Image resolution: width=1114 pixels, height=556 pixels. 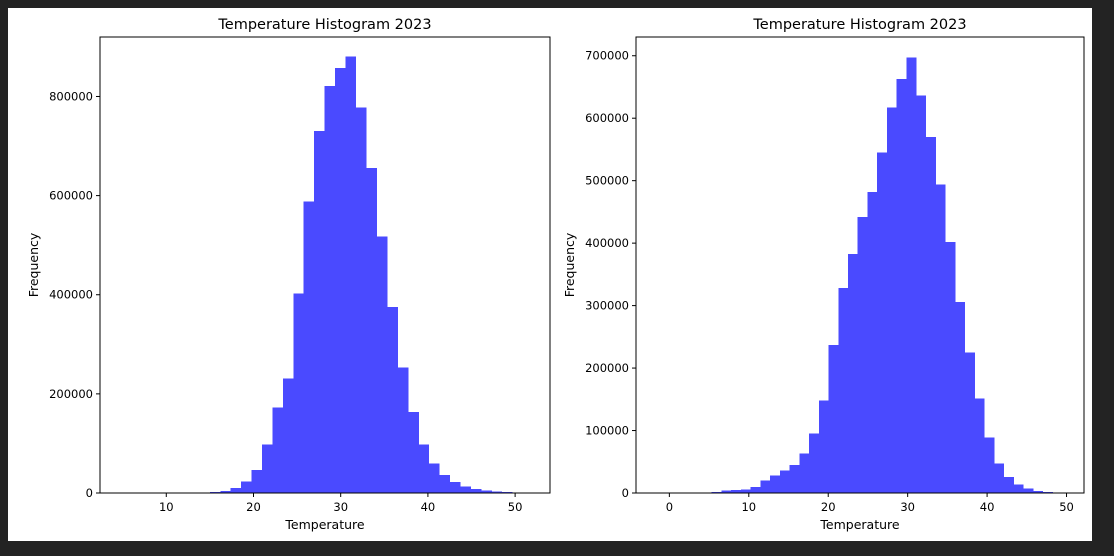 What do you see at coordinates (607, 56) in the screenshot?
I see `y-tick-label: 700000` at bounding box center [607, 56].